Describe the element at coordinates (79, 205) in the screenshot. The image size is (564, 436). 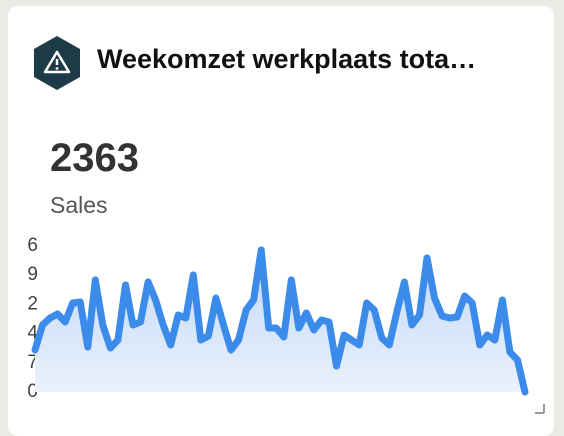
I see `kpi-label: Sales` at that location.